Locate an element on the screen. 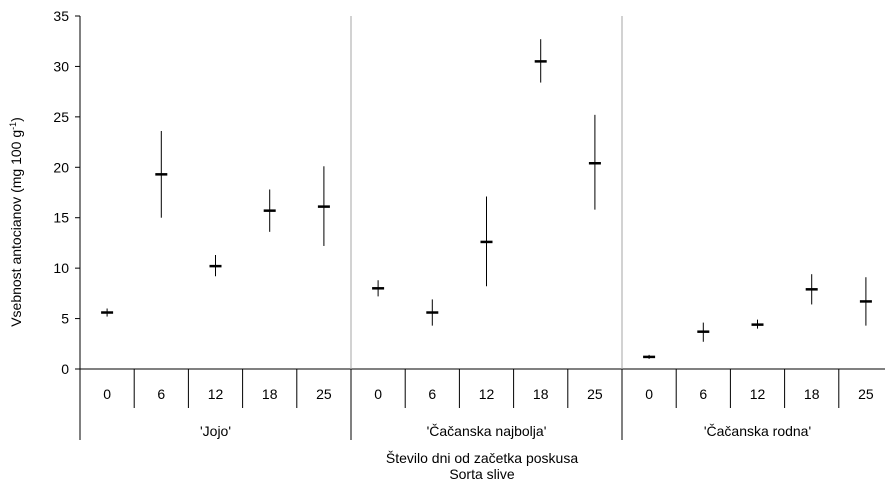 This screenshot has height=489, width=885. y-tick-label: 10 is located at coordinates (61, 268).